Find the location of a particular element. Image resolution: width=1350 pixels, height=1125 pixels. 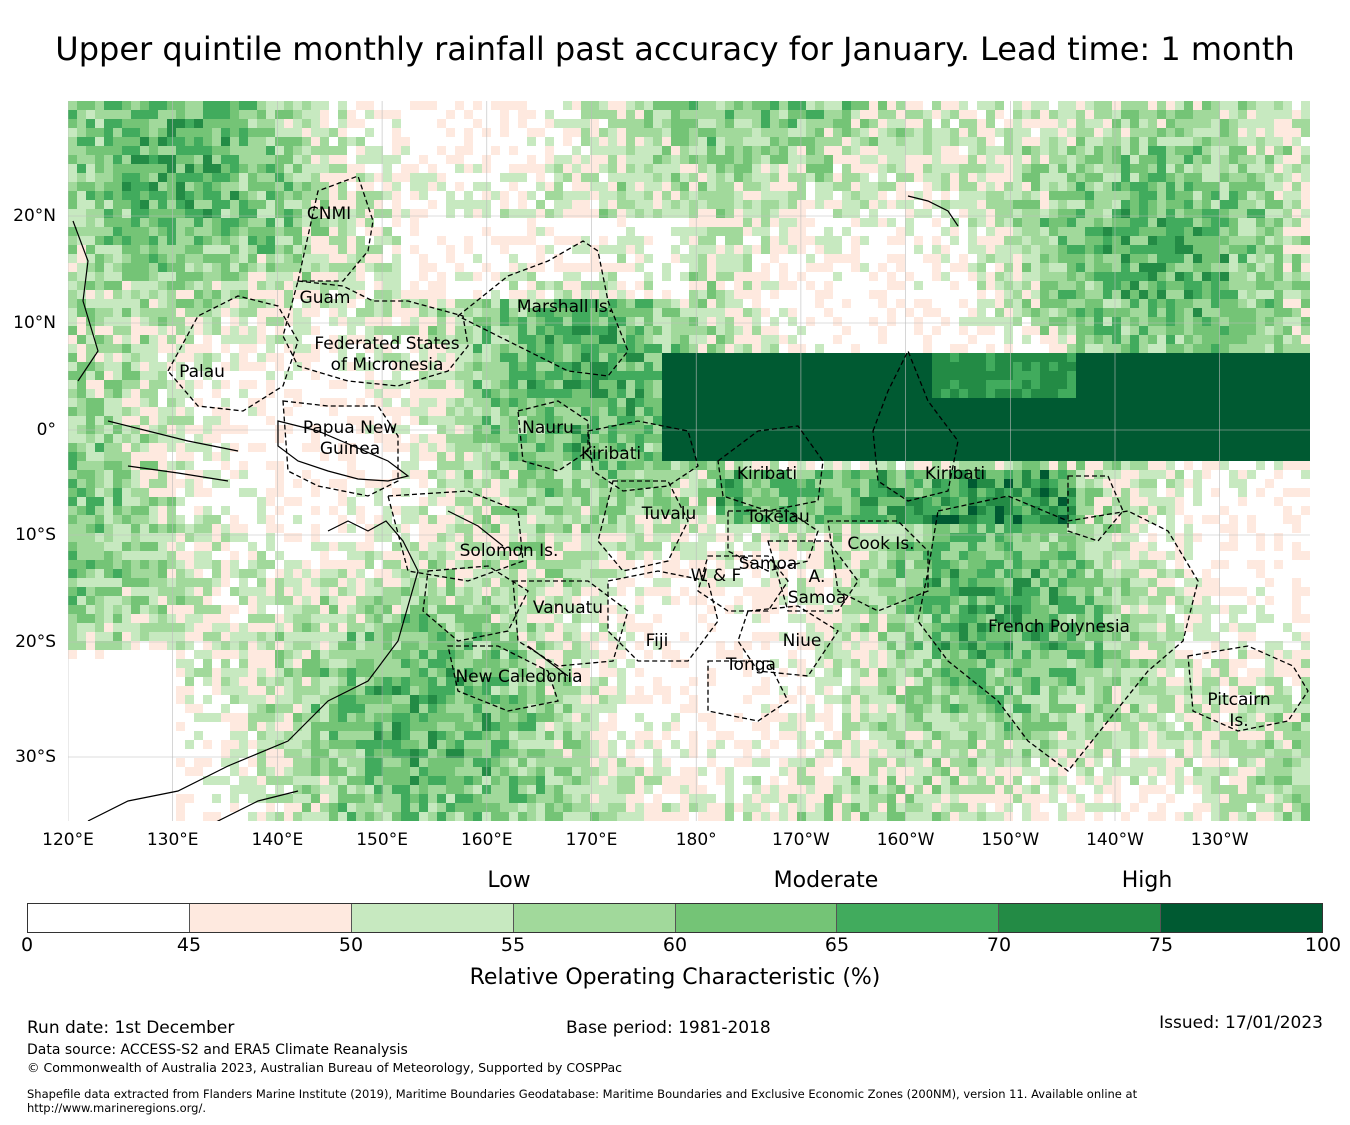

region-label-cook: Cook Is. is located at coordinates (880, 544).